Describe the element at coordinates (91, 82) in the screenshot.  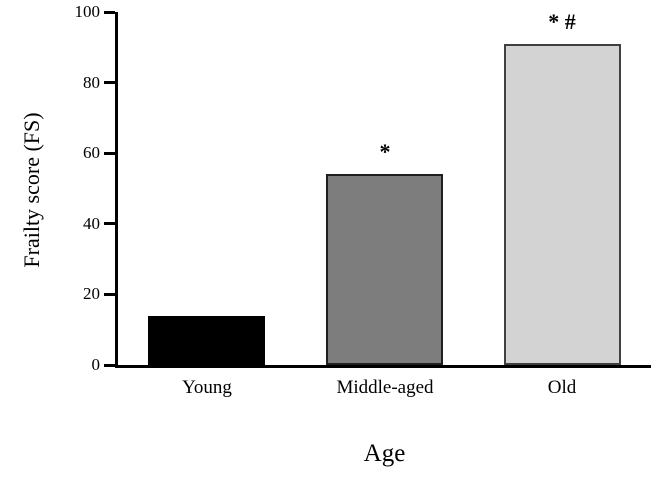
I see `y-axis-tick-label: 80` at that location.